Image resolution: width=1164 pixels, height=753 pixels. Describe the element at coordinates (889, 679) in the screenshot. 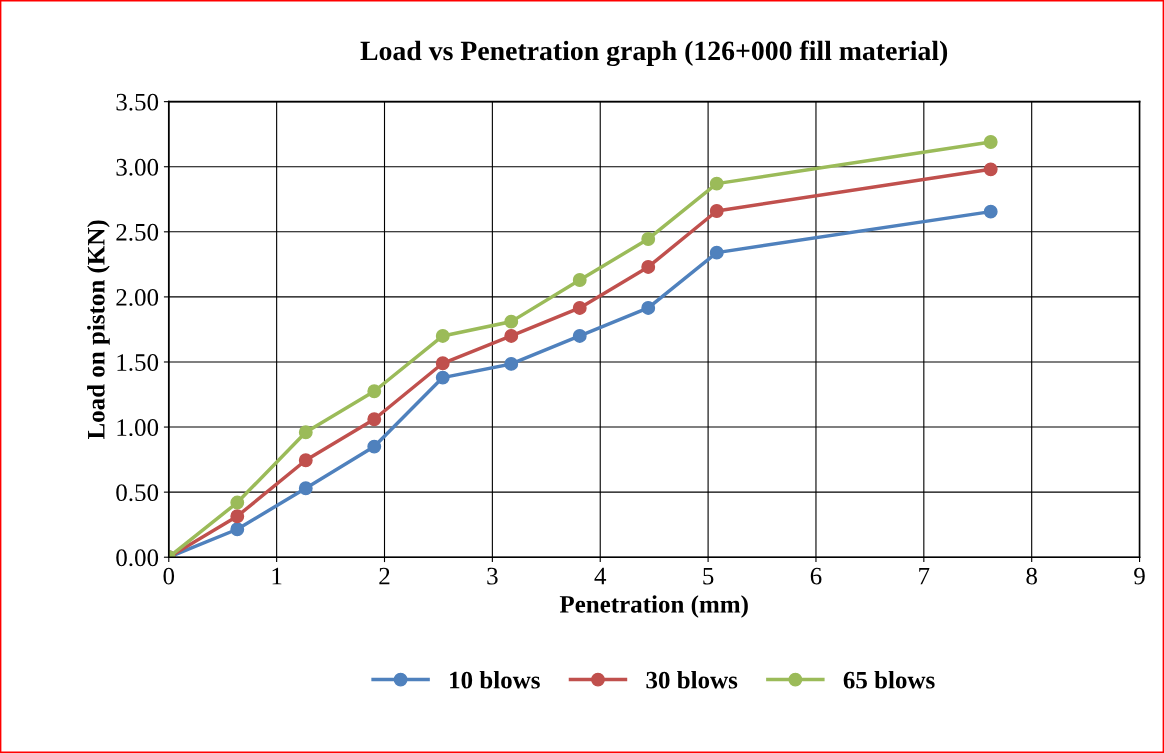

I see `legend-label: 65 blows` at that location.